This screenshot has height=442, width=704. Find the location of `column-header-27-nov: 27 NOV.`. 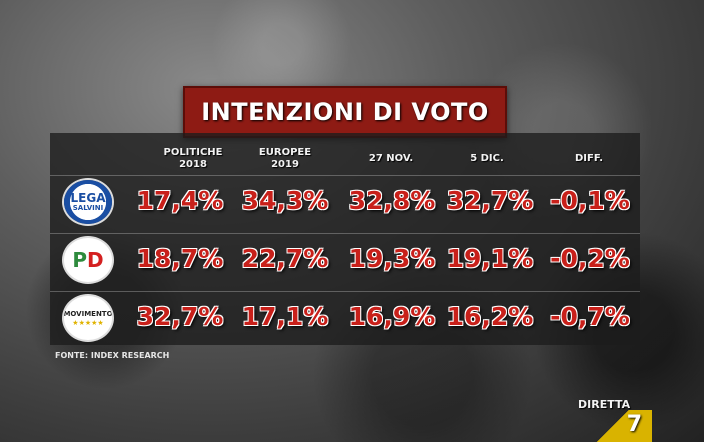

column-header-27-nov: 27 NOV. is located at coordinates (391, 158).